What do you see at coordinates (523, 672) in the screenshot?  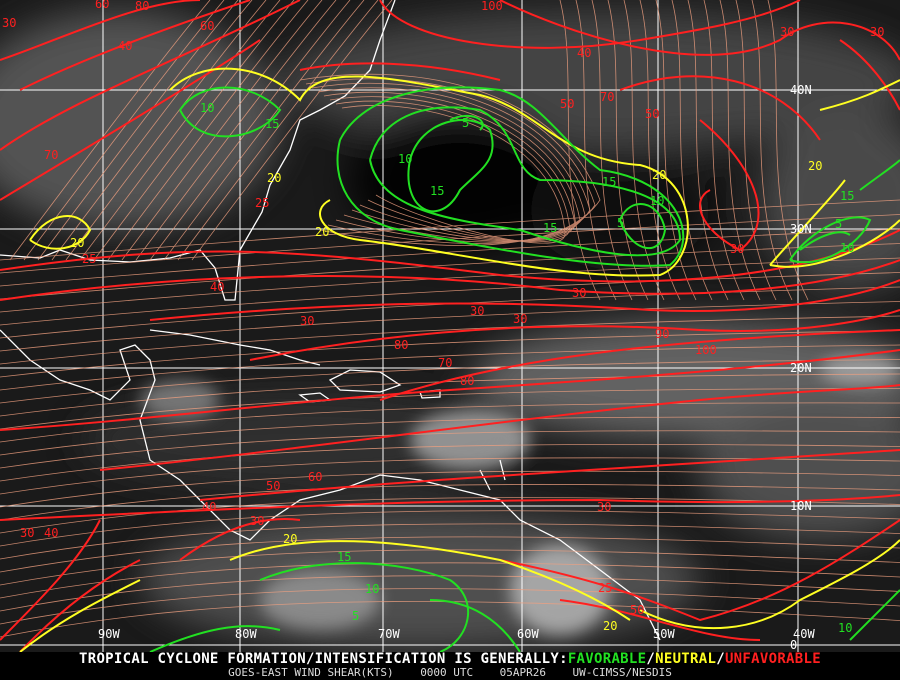 I see `product-date: 05APR26` at bounding box center [523, 672].